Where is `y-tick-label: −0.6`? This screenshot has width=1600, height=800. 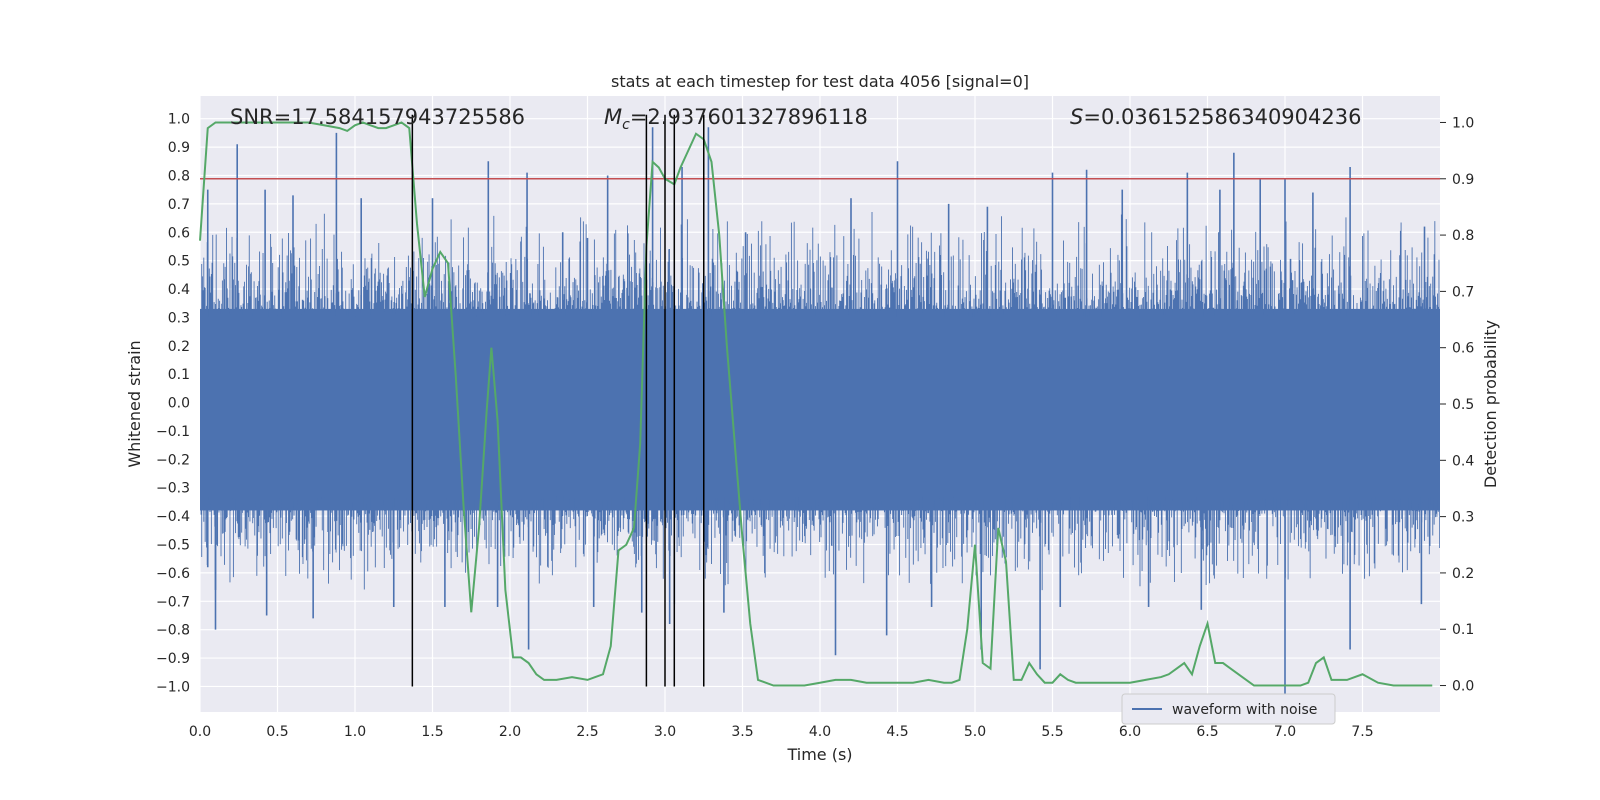
y-tick-label: −0.6 is located at coordinates (173, 574).